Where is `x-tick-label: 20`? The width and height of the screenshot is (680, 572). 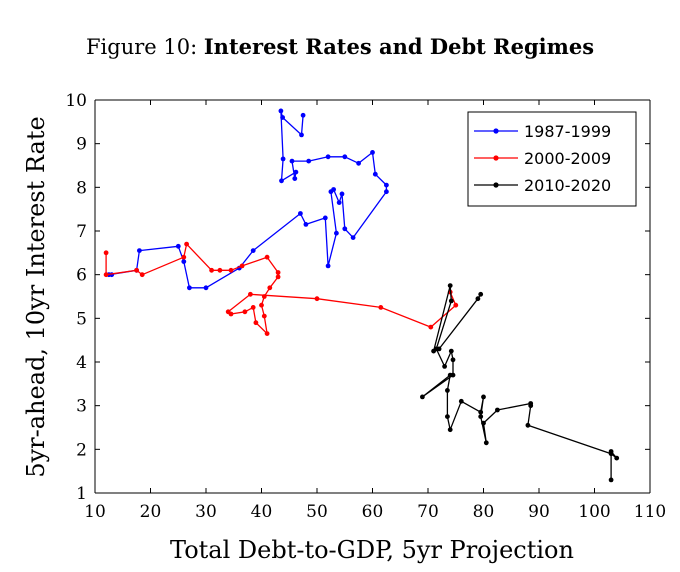 x-tick-label: 20 is located at coordinates (151, 512).